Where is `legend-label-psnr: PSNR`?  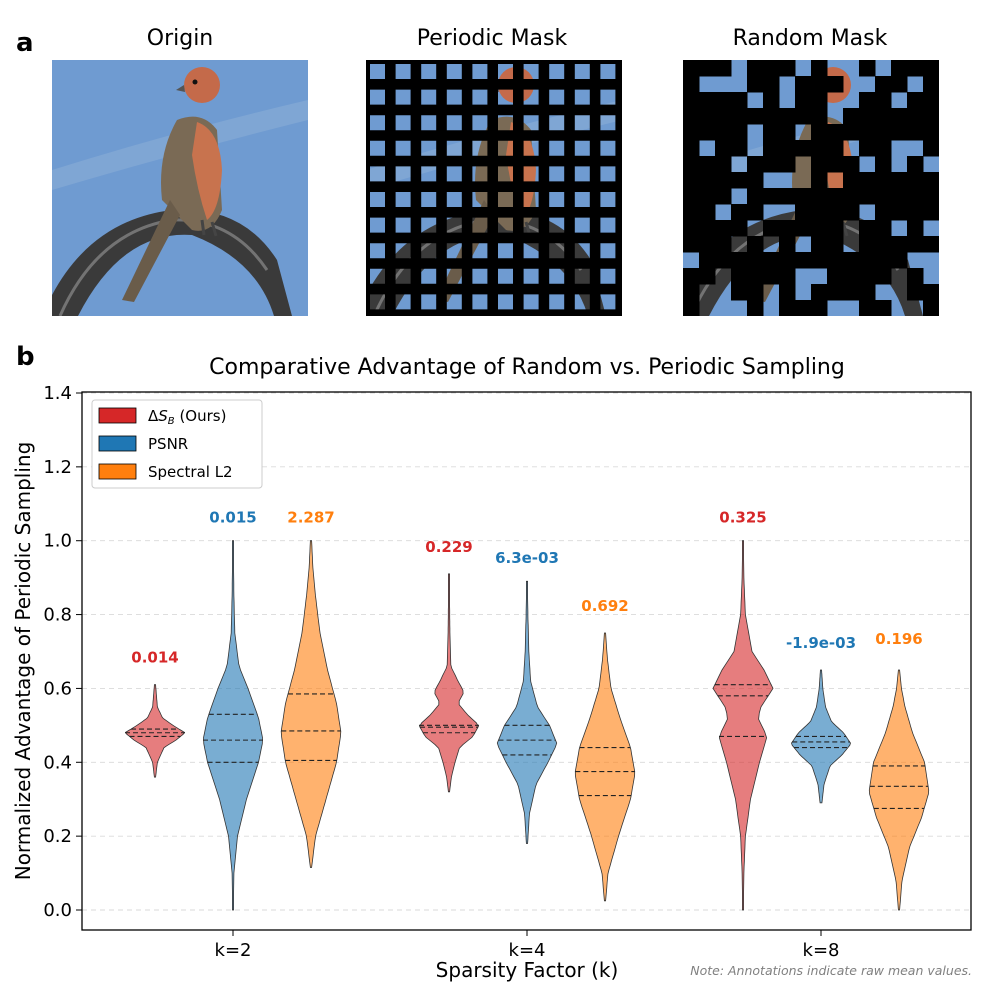
legend-label-psnr: PSNR is located at coordinates (168, 444).